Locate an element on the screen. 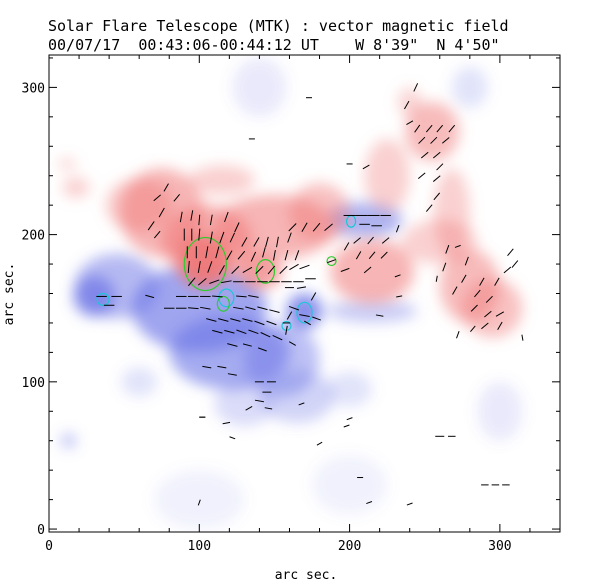  obs-time-range: 00:43:06-00:44:12 UT is located at coordinates (228, 45).